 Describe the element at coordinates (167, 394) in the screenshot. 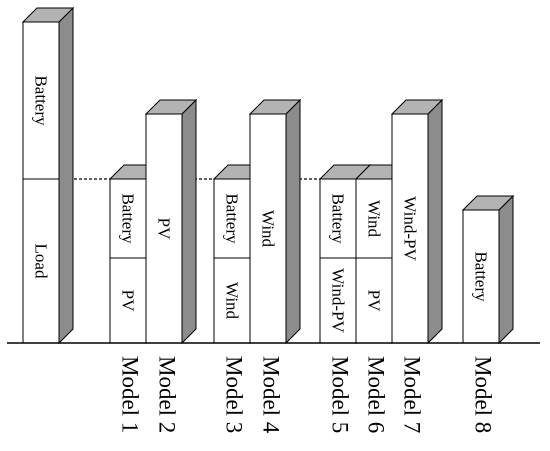

I see `model-label: Model 2` at that location.